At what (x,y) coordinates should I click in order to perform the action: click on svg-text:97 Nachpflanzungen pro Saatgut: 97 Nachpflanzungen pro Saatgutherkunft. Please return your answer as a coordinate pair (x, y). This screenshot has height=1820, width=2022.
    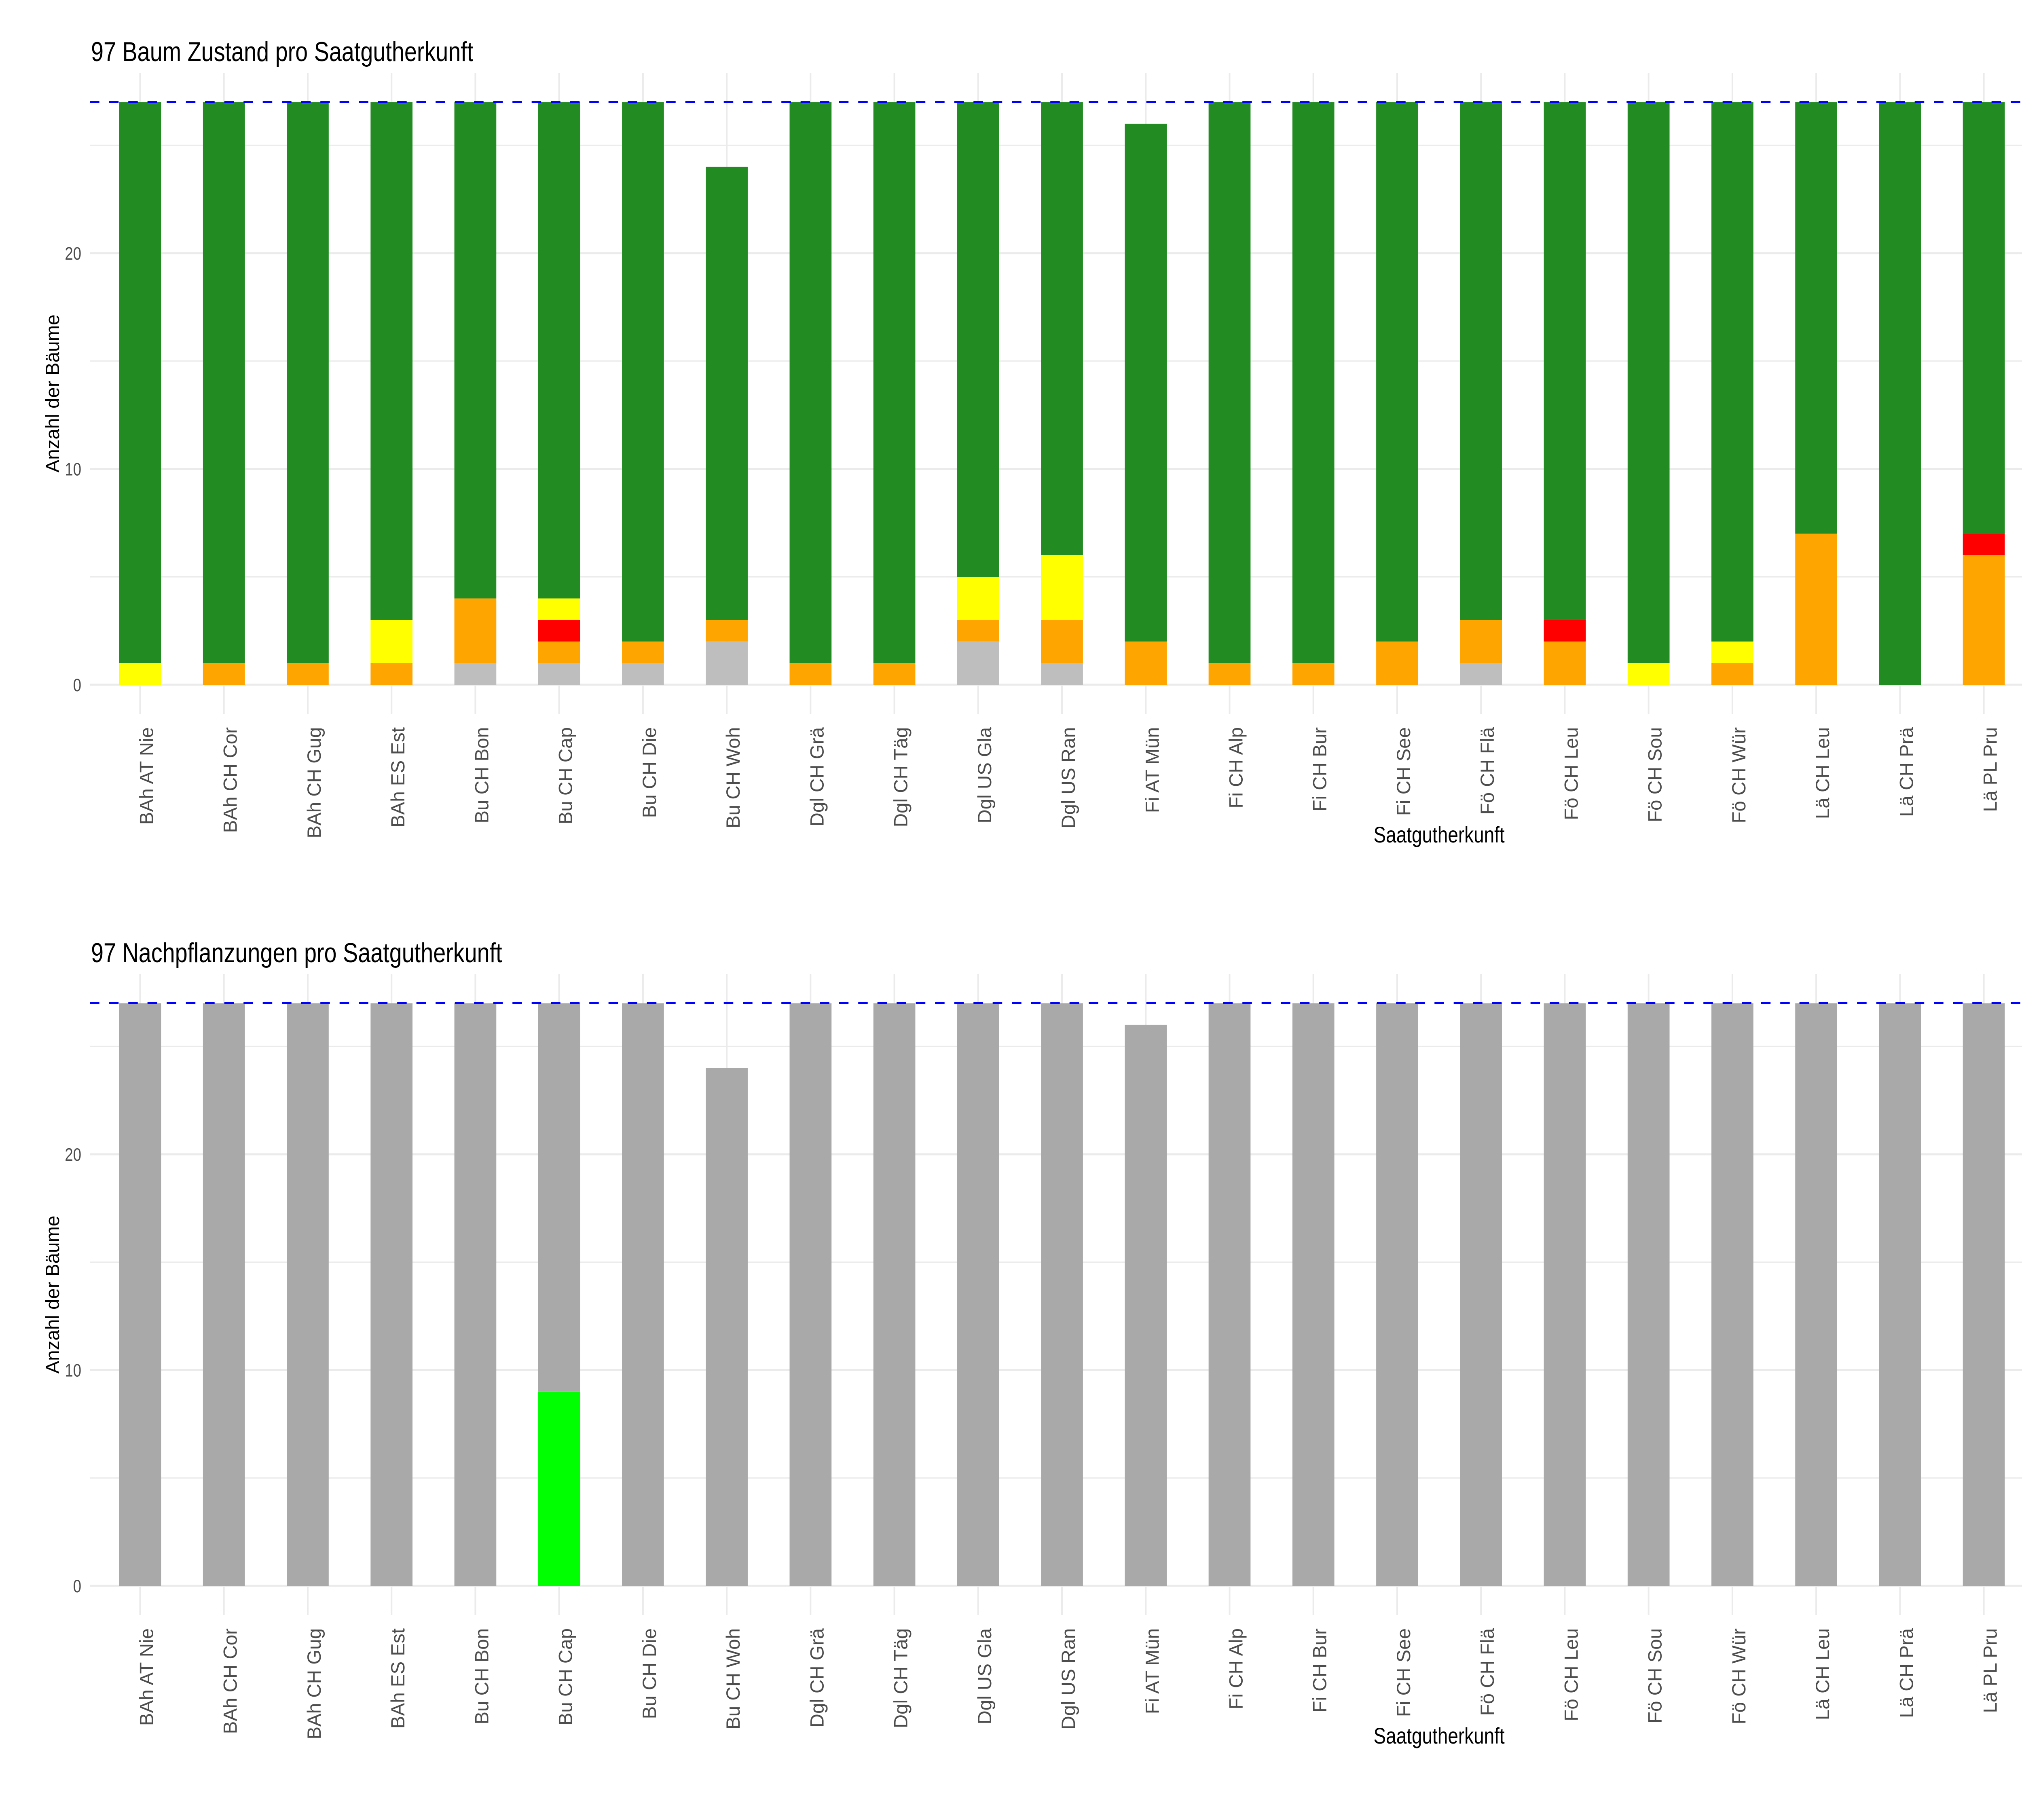
    Looking at the image, I should click on (296, 953).